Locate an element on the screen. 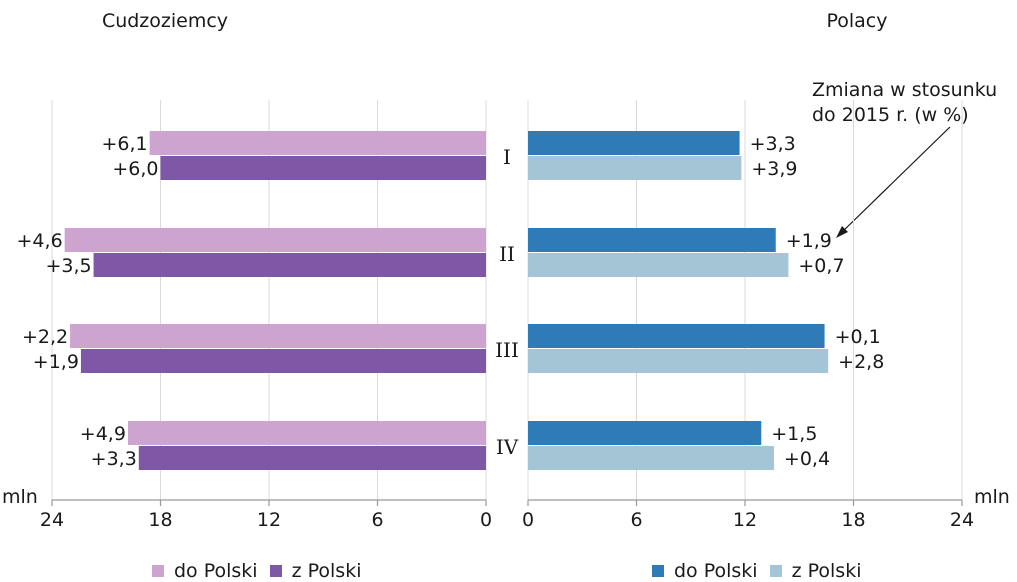 The image size is (1017, 582). change-annotation: Zmiana w stosunku do 2015 r. (w %) is located at coordinates (904, 158).